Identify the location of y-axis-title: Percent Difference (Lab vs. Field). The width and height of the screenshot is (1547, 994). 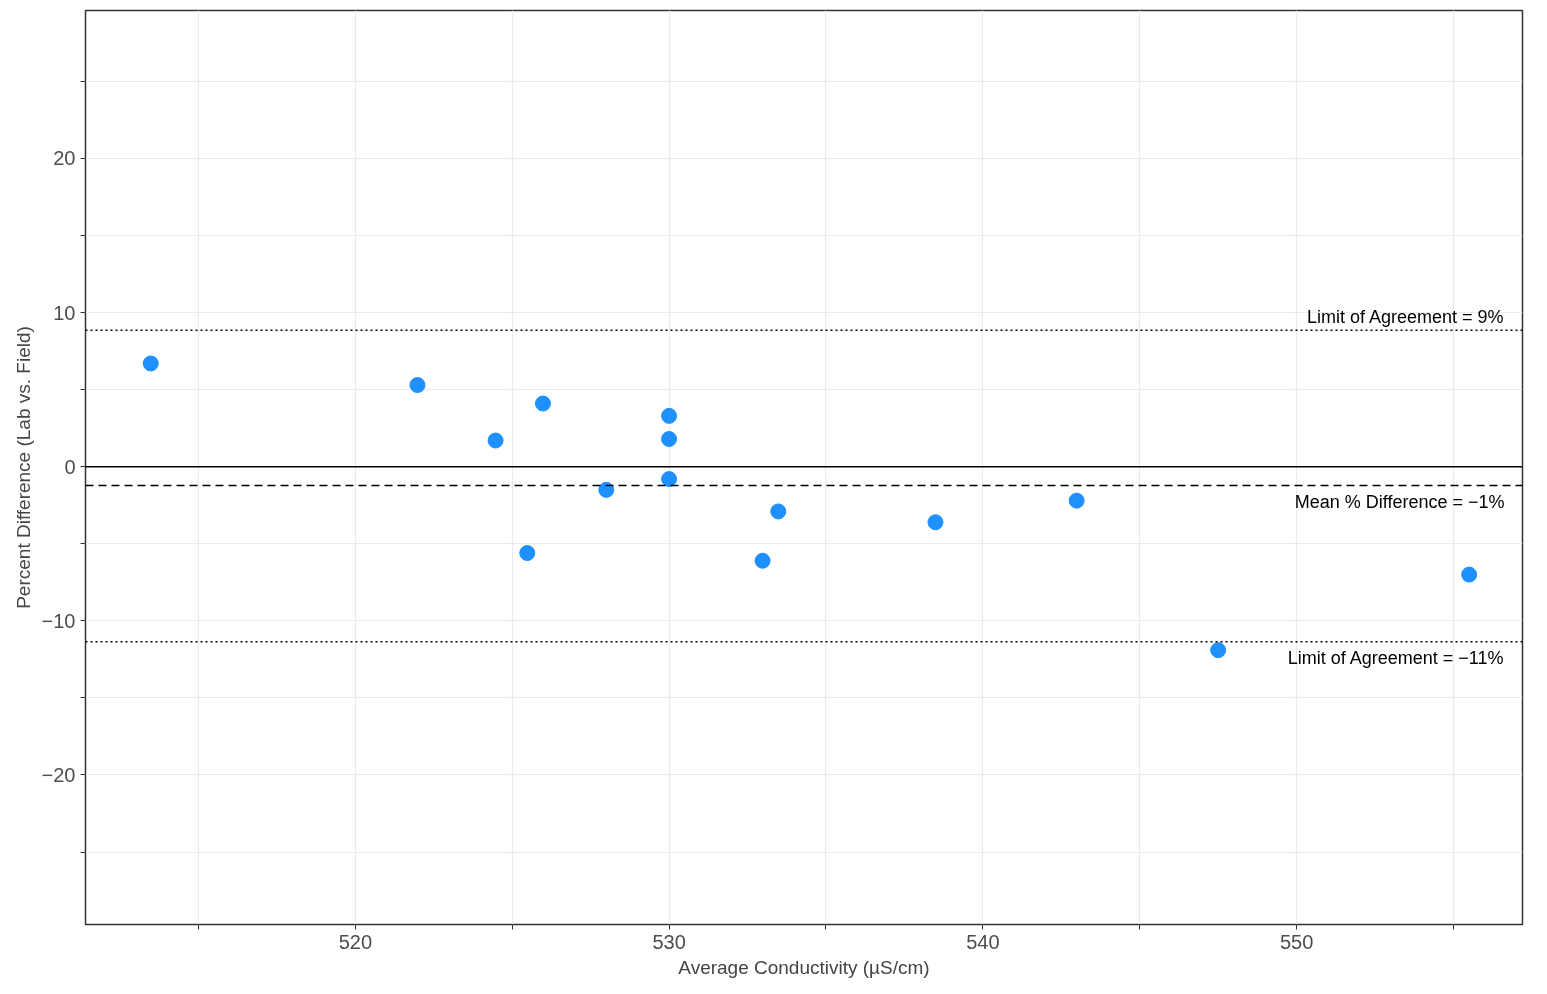
(23, 467).